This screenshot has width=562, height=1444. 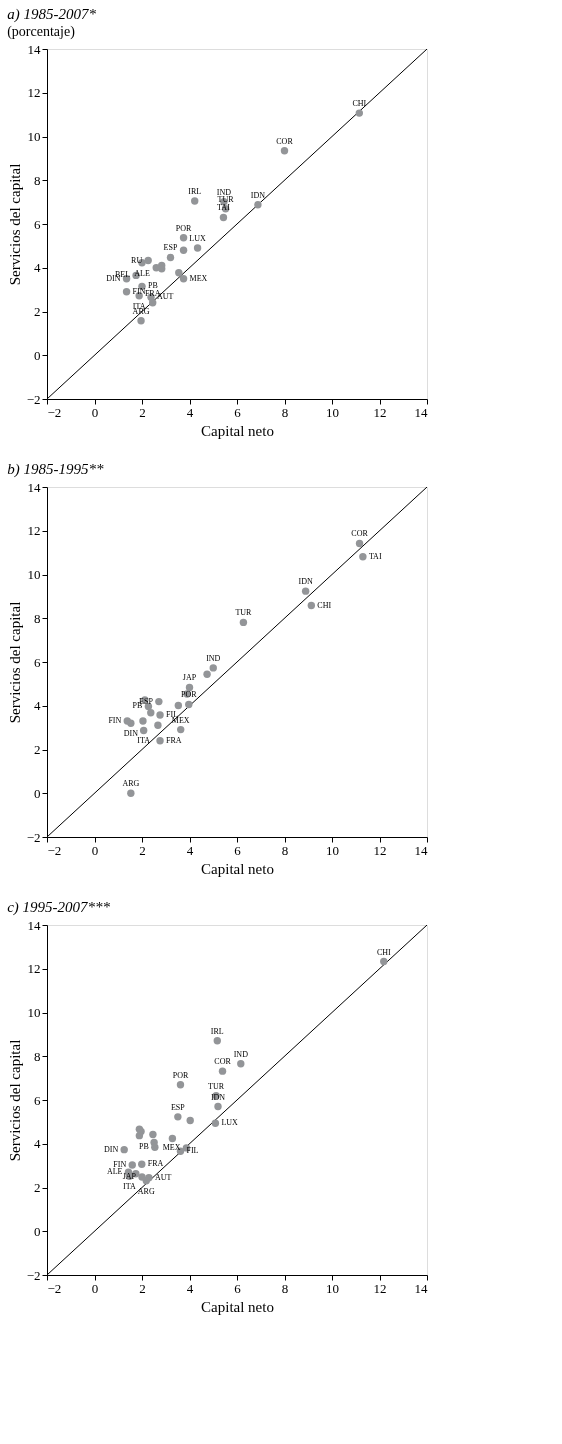 I want to click on annotation: FIL, so click(x=192, y=1151).